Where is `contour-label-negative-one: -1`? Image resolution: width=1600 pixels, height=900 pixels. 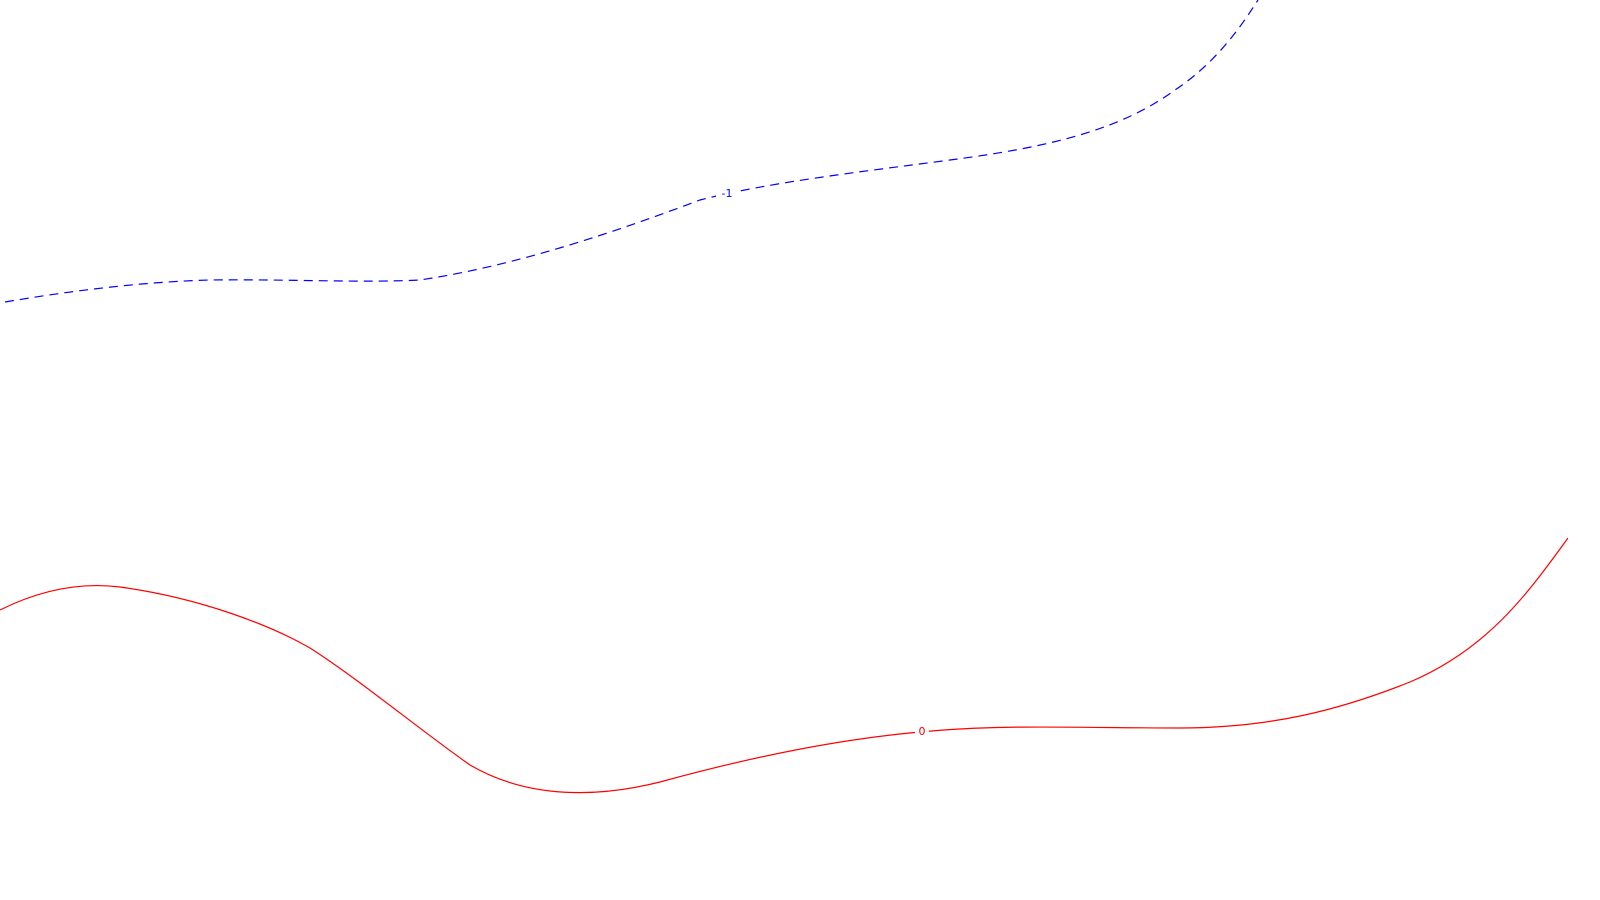 contour-label-negative-one: -1 is located at coordinates (727, 193).